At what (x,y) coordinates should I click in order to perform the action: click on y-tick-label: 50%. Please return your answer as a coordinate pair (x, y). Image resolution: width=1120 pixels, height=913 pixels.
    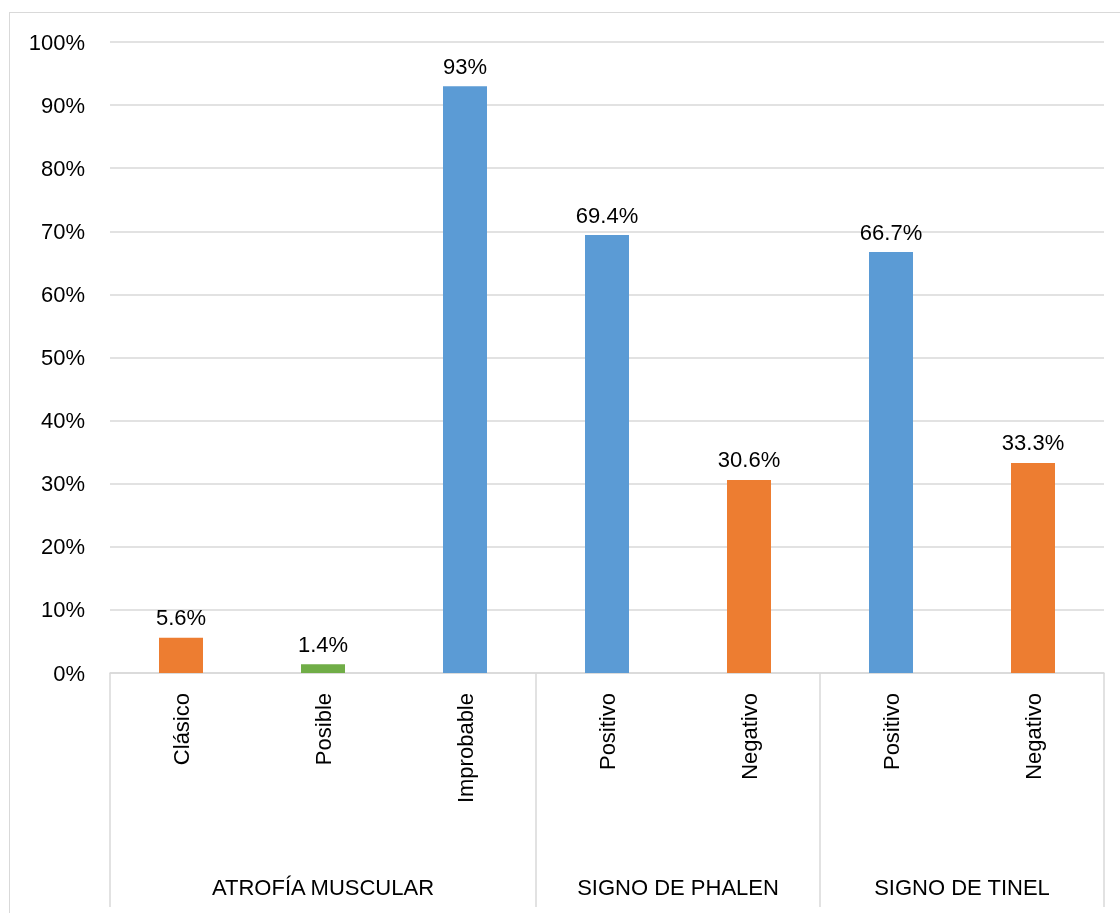
    Looking at the image, I should click on (62, 357).